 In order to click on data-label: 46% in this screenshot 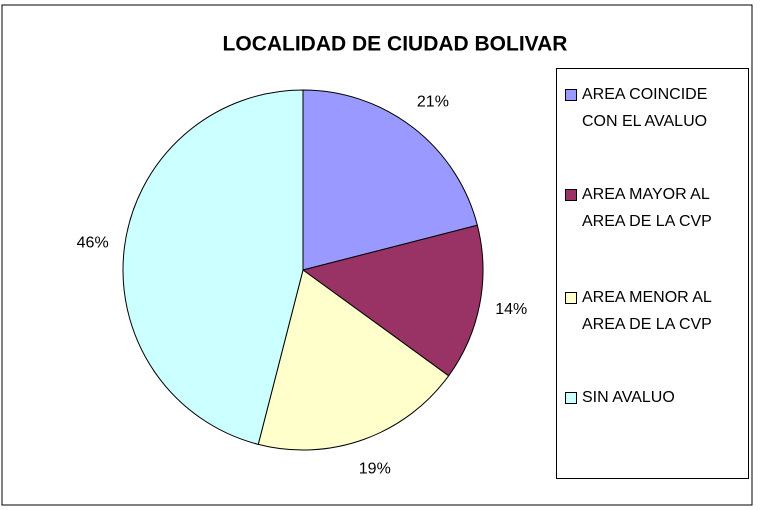, I will do `click(93, 243)`.